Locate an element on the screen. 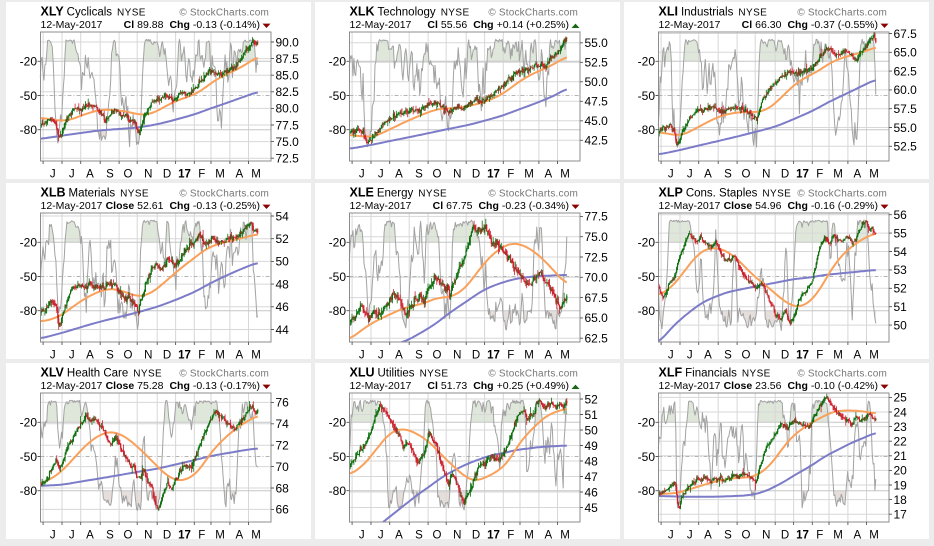 Image resolution: width=934 pixels, height=546 pixels. svg-text: 74 is located at coordinates (283, 424).